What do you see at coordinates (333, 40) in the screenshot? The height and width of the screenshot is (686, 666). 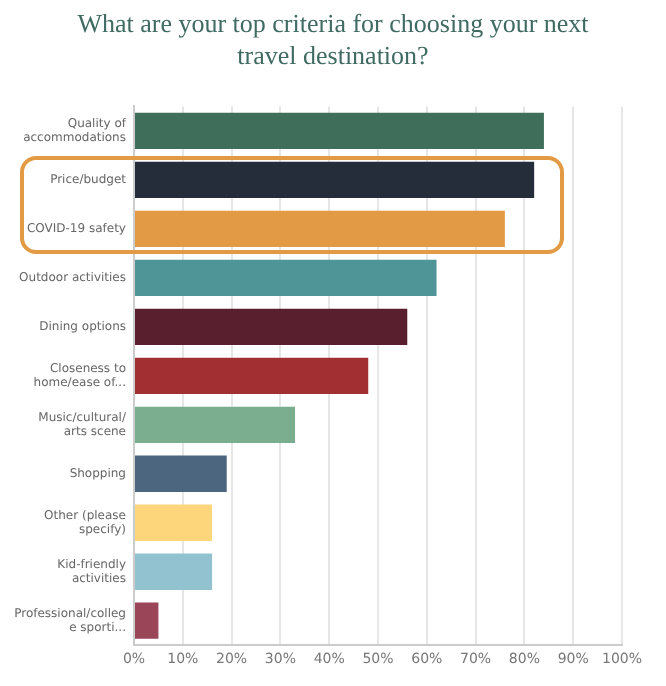 I see `chart-title: What are your top criteria for choosing your next travel destination?` at bounding box center [333, 40].